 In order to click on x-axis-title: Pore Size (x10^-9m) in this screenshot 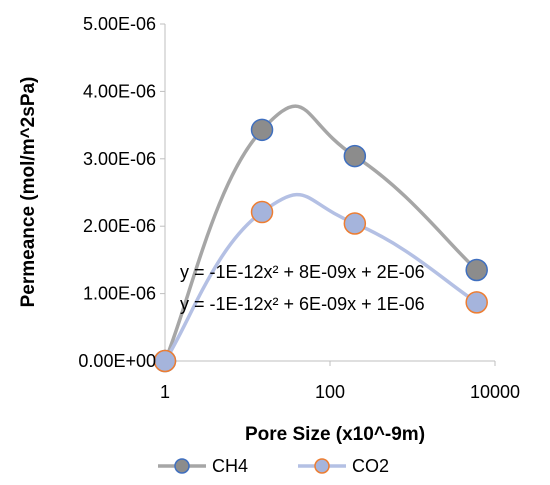, I will do `click(335, 434)`.